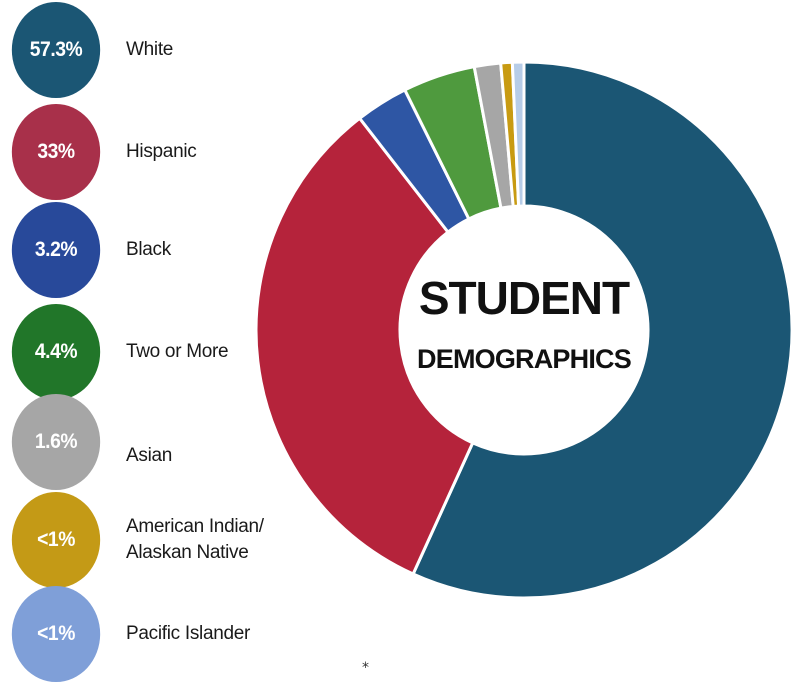  Describe the element at coordinates (161, 152) in the screenshot. I see `legend-label-hispanic: Hispanic` at that location.